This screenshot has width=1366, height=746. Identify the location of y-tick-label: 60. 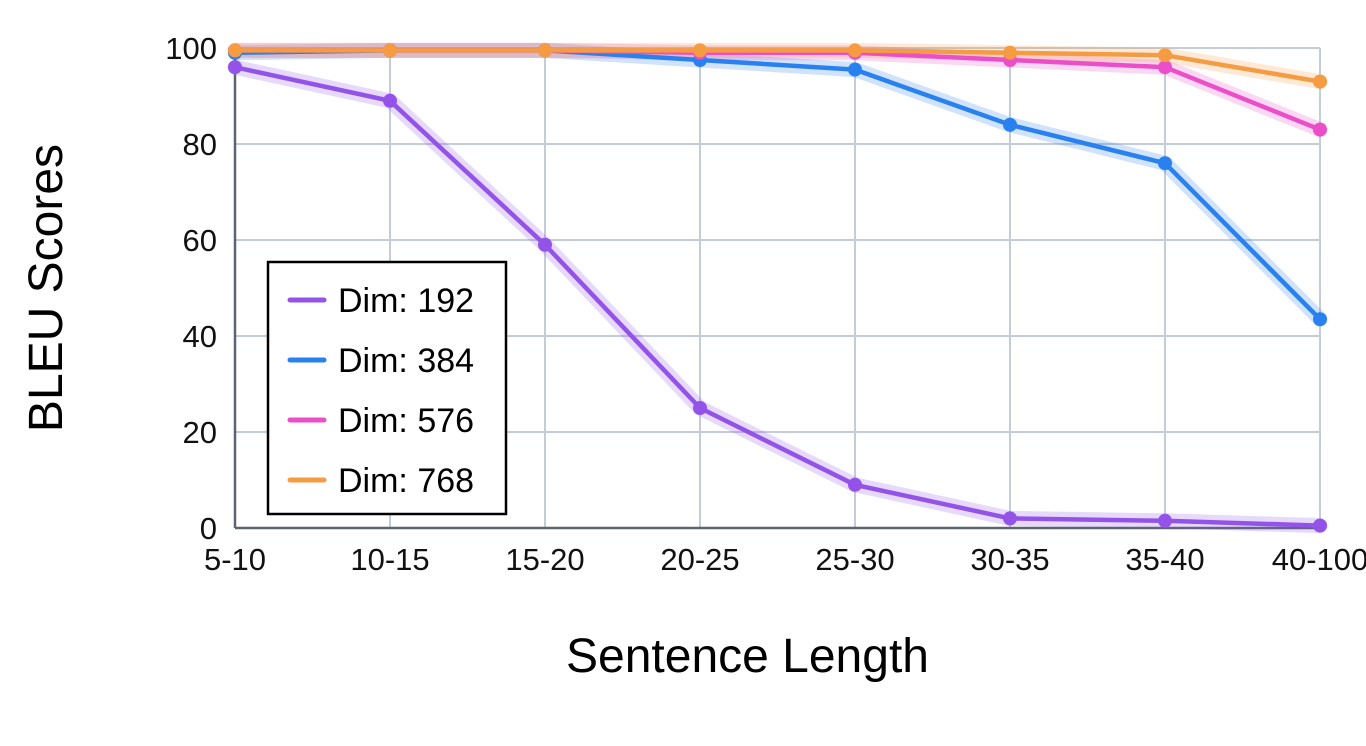
(200, 240).